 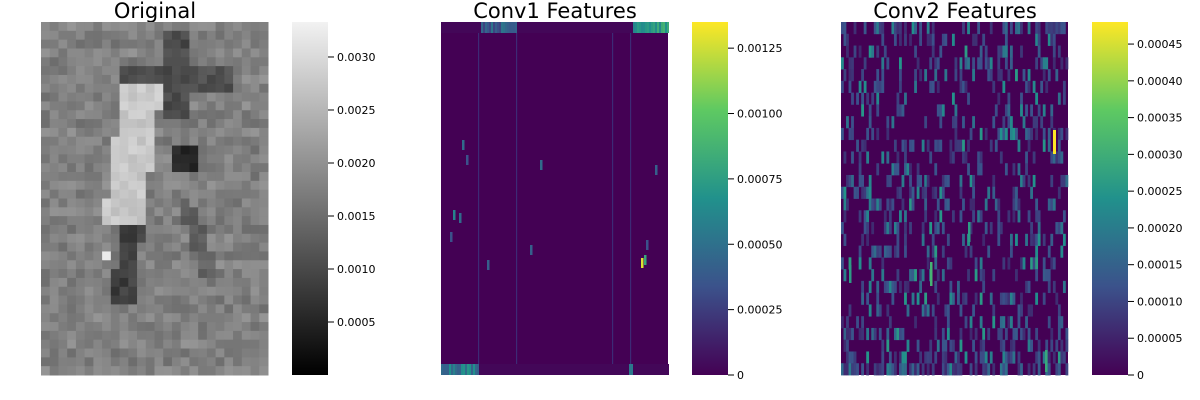 What do you see at coordinates (356, 269) in the screenshot?
I see `colorbar-tick-label: 0.0010` at bounding box center [356, 269].